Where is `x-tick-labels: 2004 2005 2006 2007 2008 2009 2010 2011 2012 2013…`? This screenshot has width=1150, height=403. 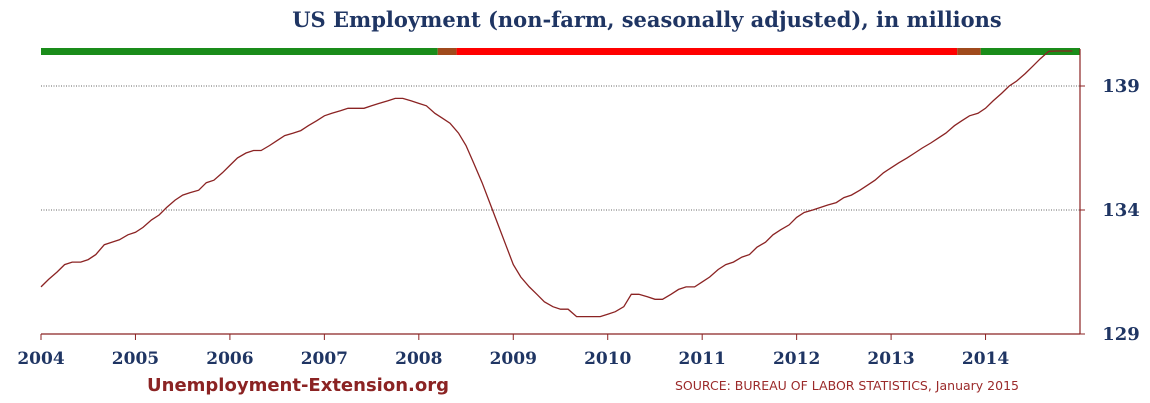
x-tick-labels: 2004 2005 2006 2007 2008 2009 2010 2011 2012 2013… is located at coordinates (513, 359).